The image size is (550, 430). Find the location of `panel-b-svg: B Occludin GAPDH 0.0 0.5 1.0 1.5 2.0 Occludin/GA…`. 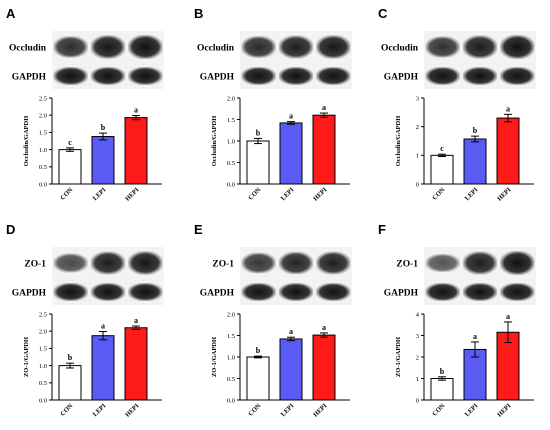

panel-b-svg: B Occludin GAPDH 0.0 0.5 1.0 1.5 2.0 Occludin/GA… is located at coordinates (273, 104).